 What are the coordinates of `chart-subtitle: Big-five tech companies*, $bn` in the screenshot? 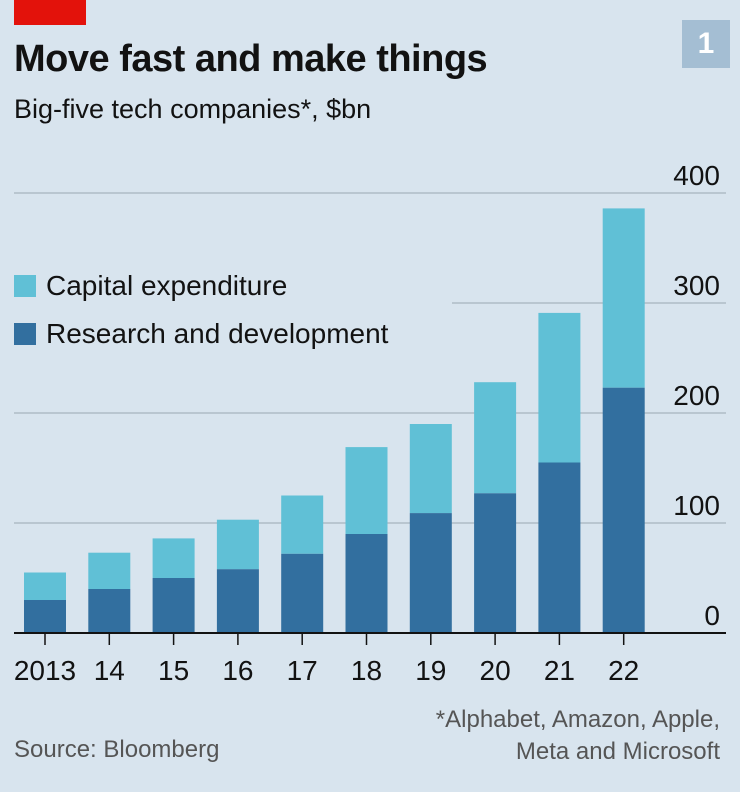 It's located at (193, 109).